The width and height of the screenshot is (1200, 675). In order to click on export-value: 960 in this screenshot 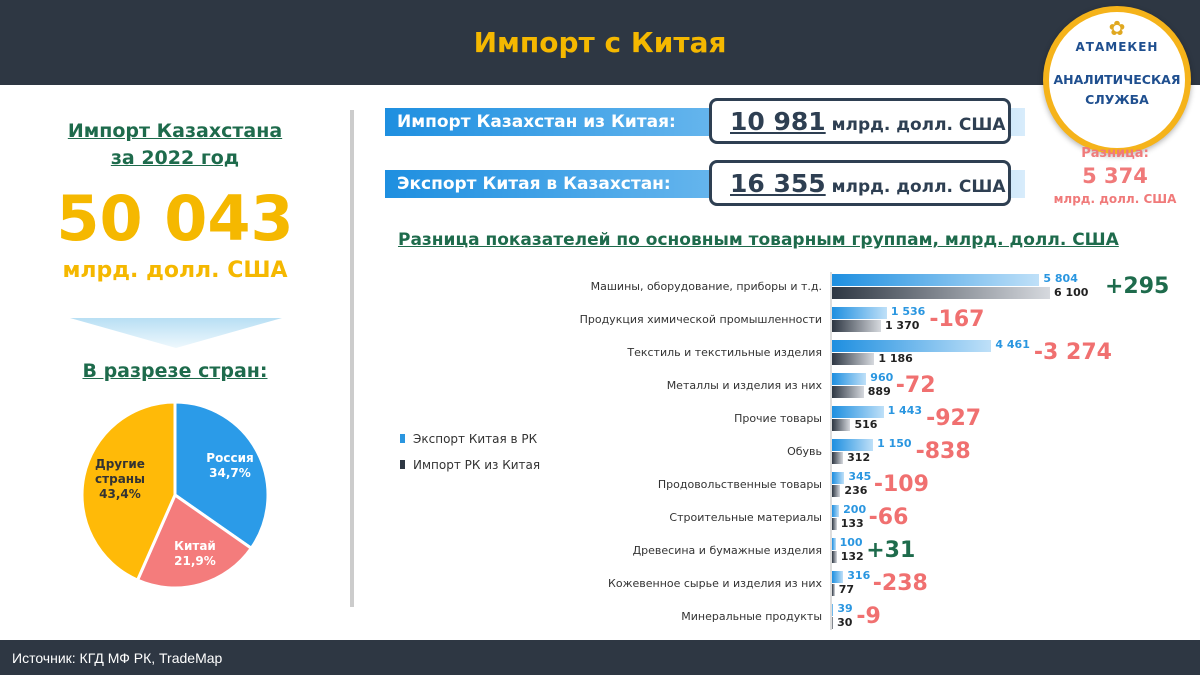, I will do `click(882, 377)`.